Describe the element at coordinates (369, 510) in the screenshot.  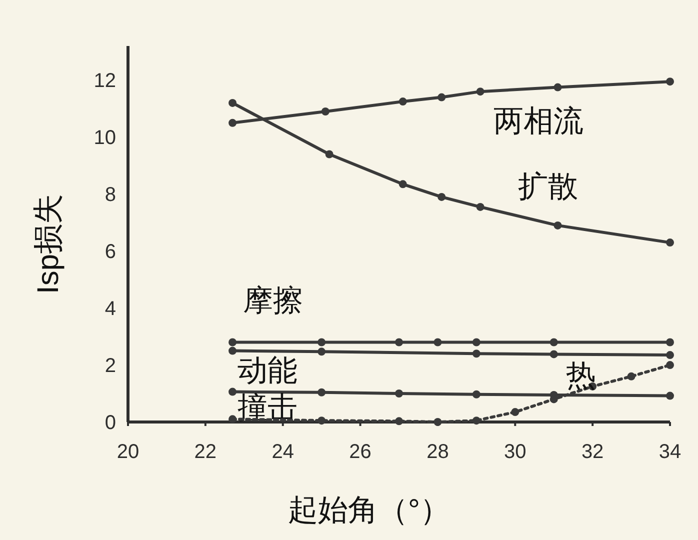
I see `x-axis-title: 起始角（°）` at that location.